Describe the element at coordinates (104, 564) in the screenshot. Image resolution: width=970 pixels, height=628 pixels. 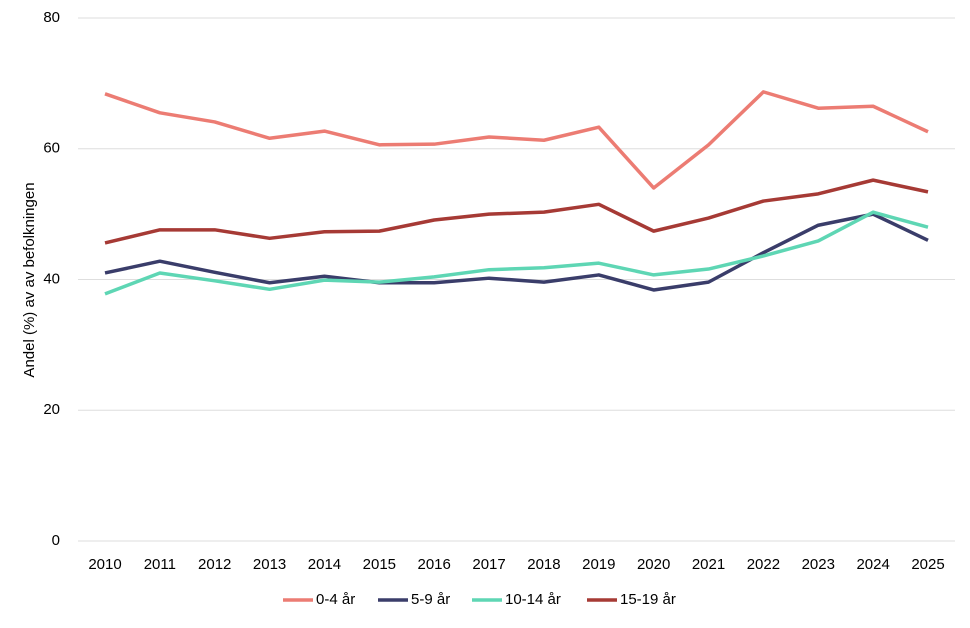
I see `x-tick-label: 2010` at that location.